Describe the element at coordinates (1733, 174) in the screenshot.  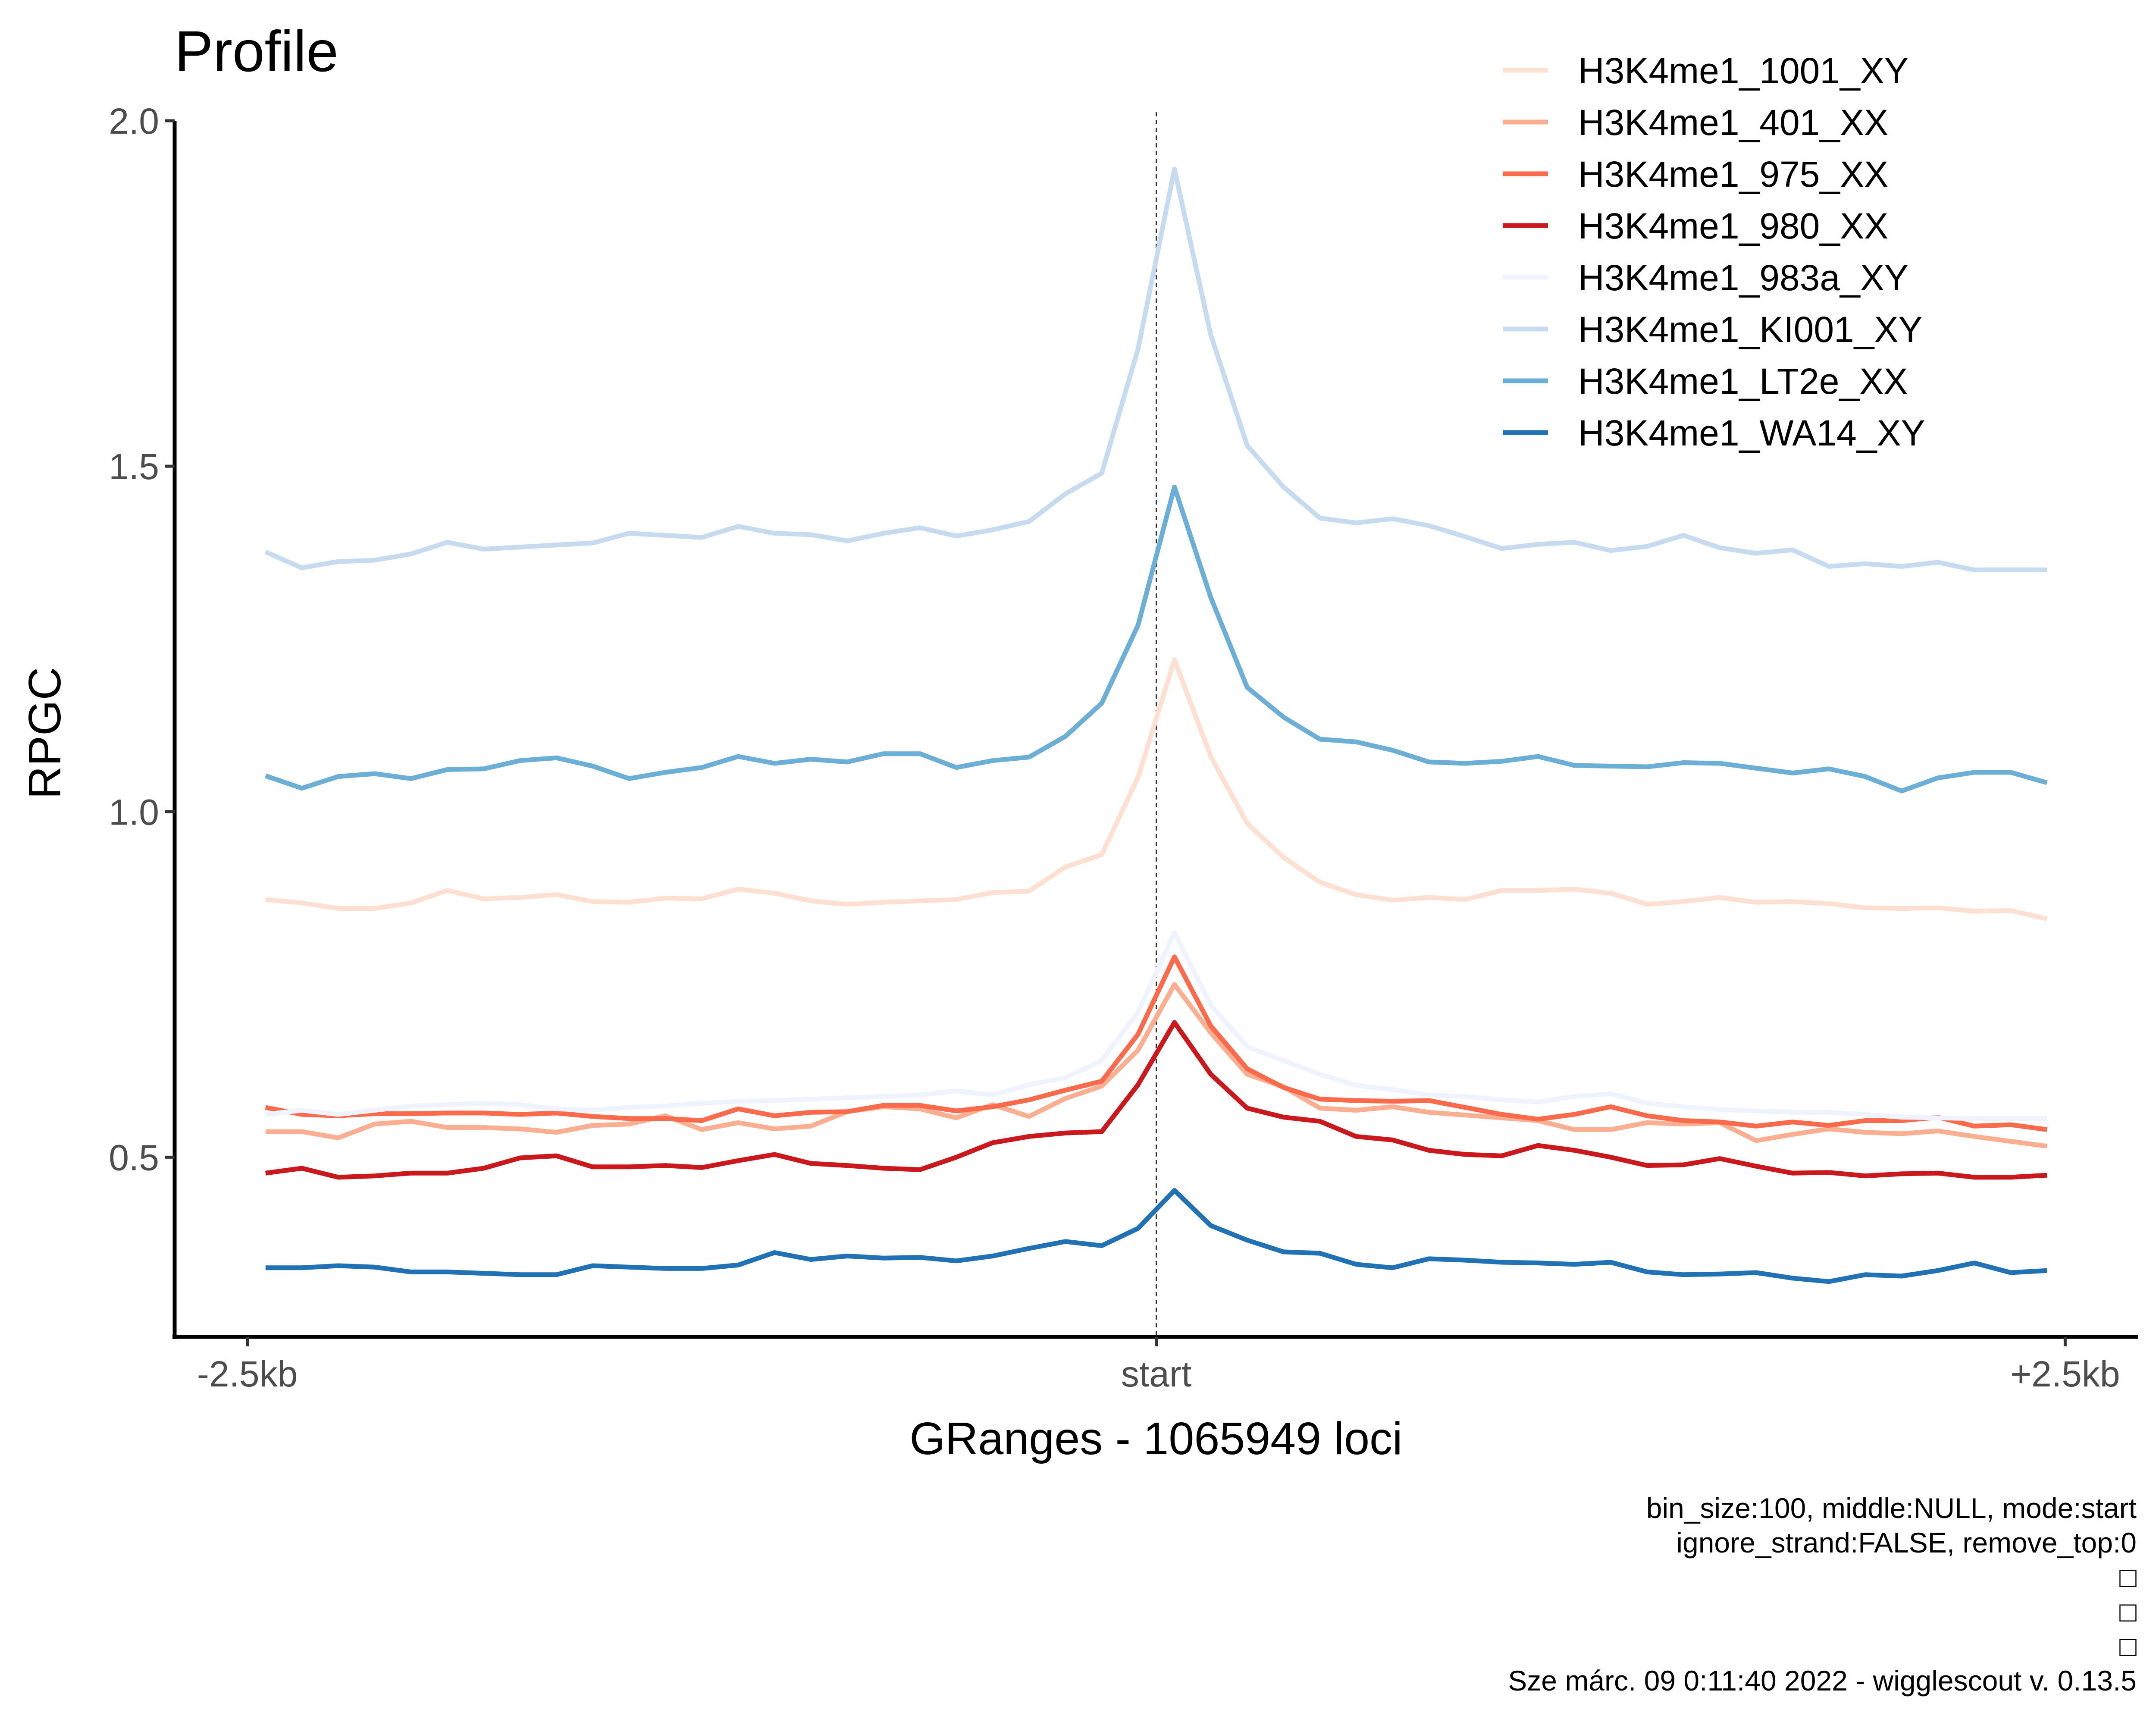
I see `legend-label-3: H3K4me1_975_XX` at that location.